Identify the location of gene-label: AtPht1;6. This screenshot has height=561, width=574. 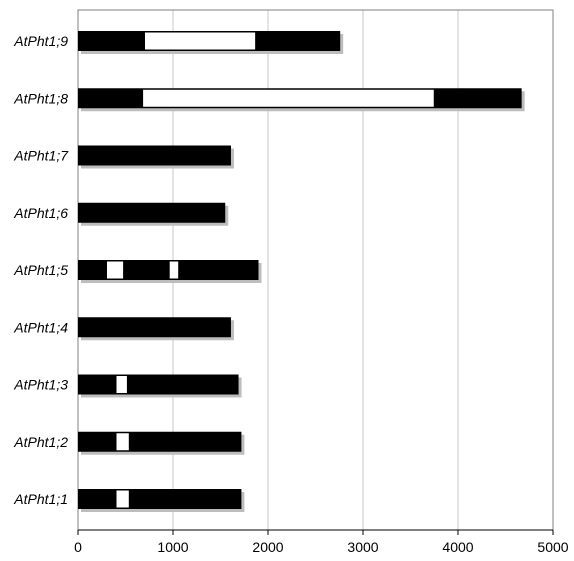
(40, 213).